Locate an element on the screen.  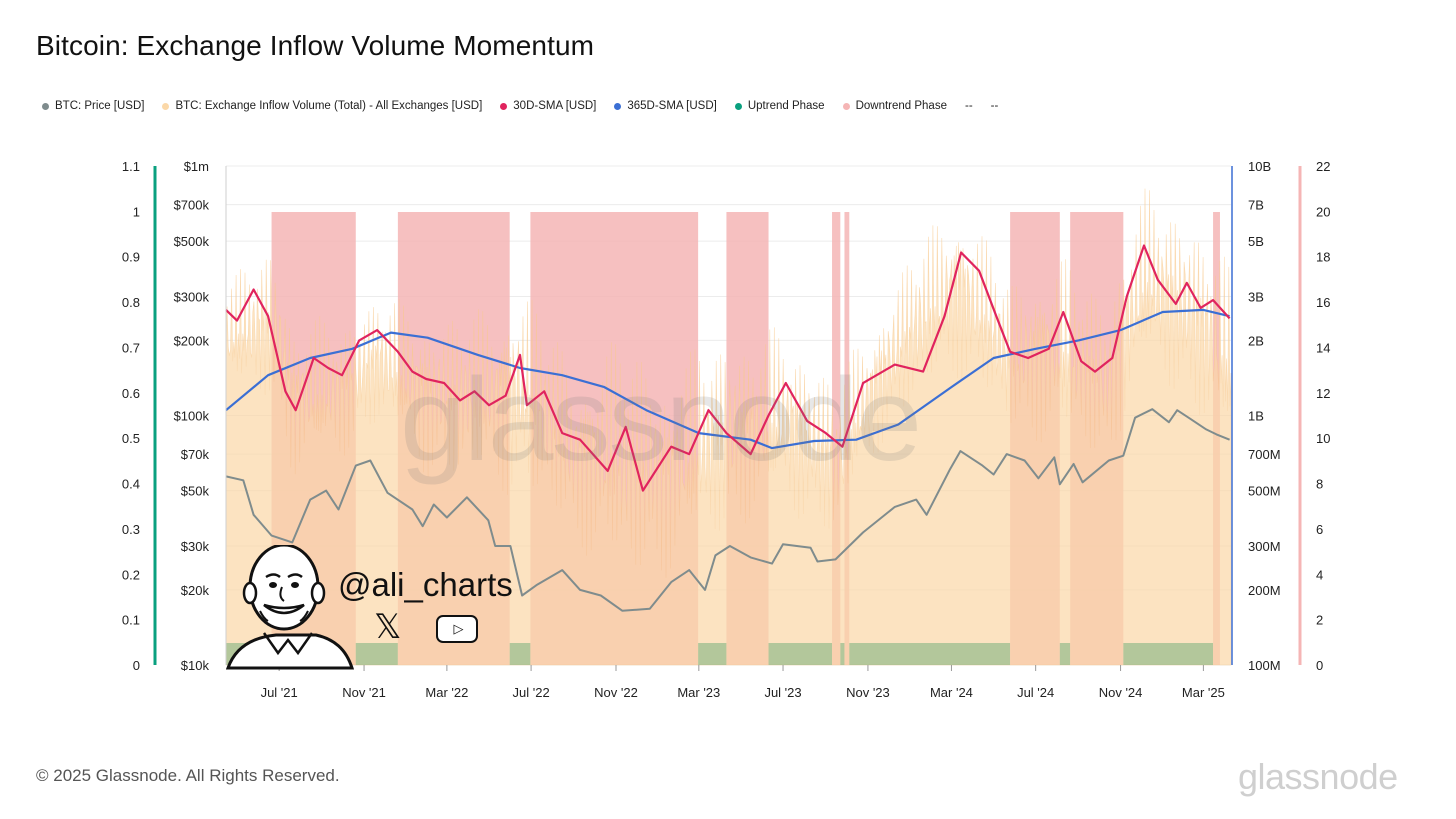
price-tick-label: $50k is located at coordinates (195, 491).